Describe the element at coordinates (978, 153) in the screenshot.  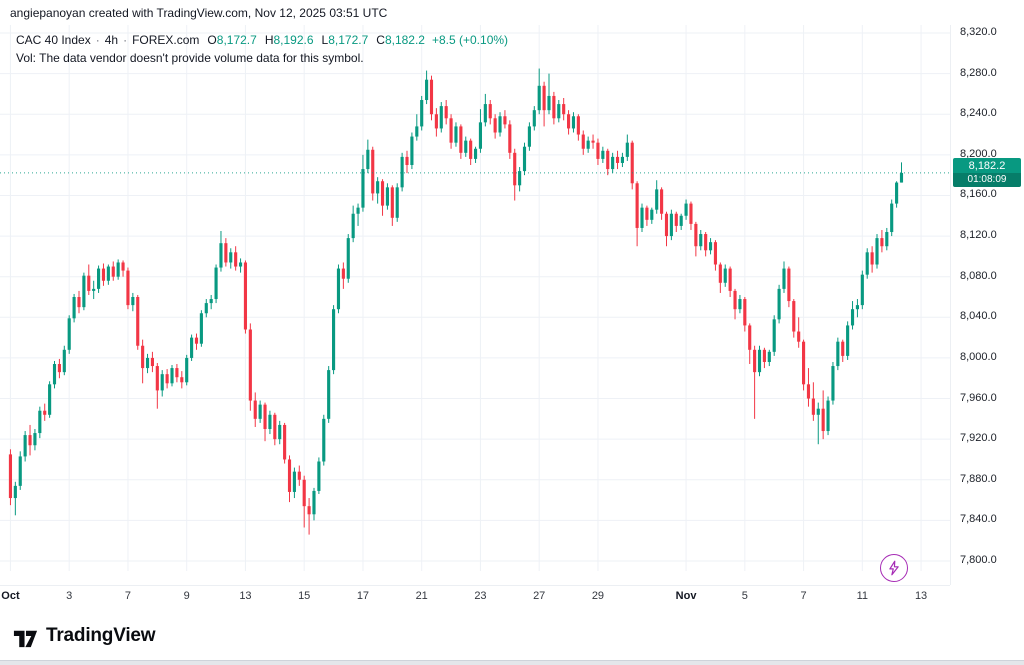
I see `price-axis-label: 8,200.0` at that location.